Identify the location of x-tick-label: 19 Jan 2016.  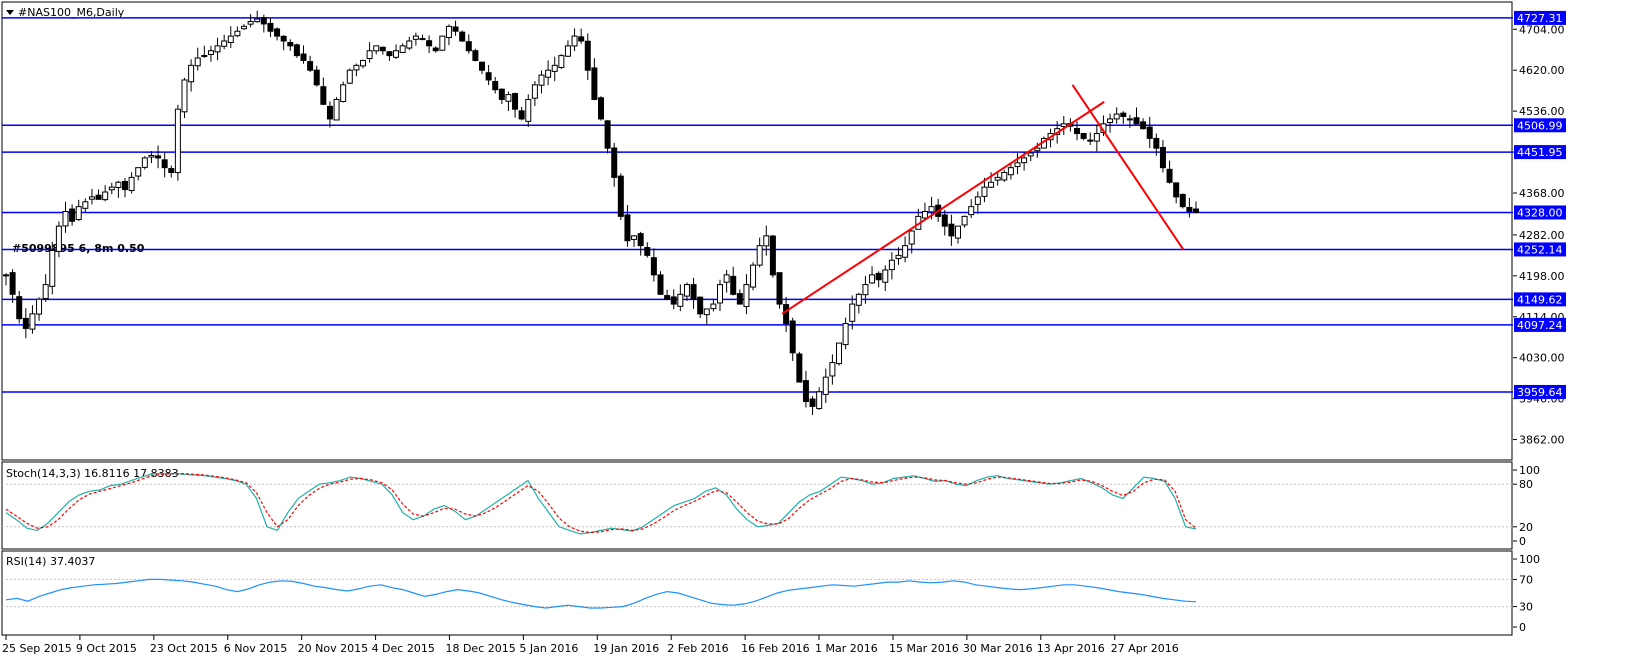
(626, 648).